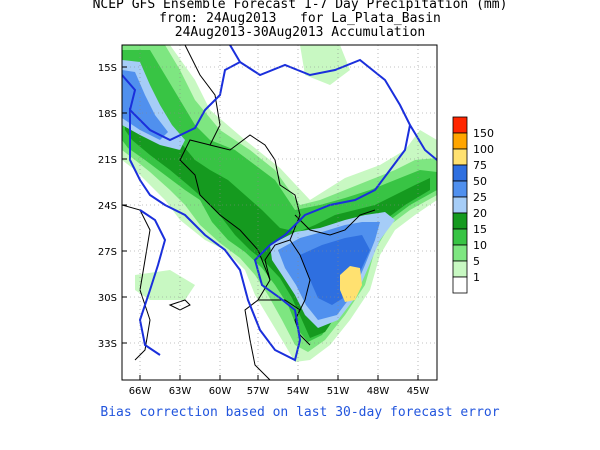 The image size is (600, 450). I want to click on map-title-line-3: 24Aug2013-30Aug2013 Accumulation, so click(300, 32).